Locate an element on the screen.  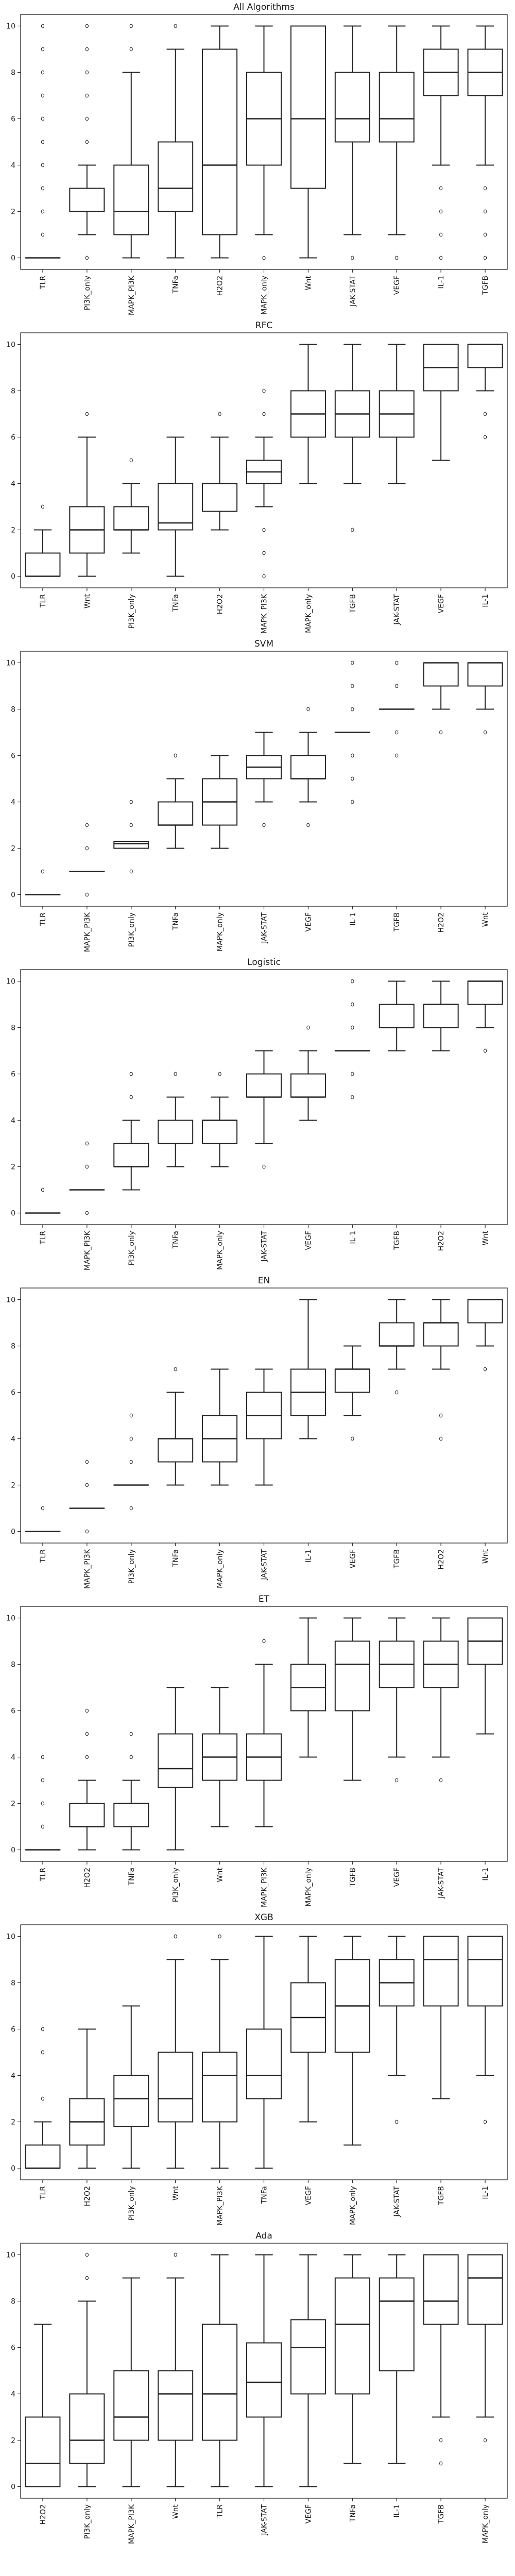
y-tick-label: 2 is located at coordinates (13, 849).